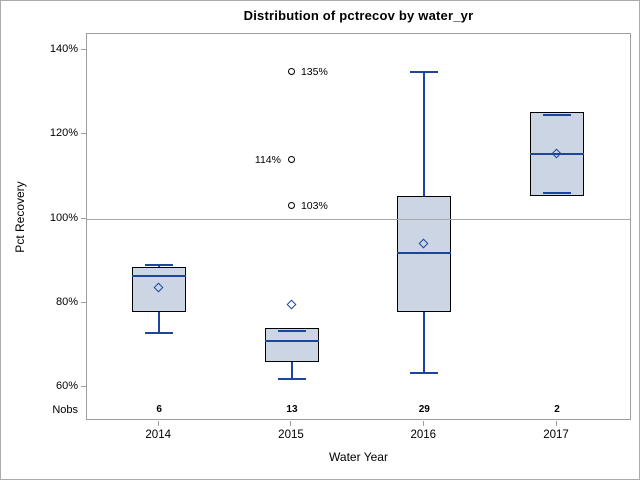 This screenshot has height=480, width=640. What do you see at coordinates (159, 289) in the screenshot?
I see `box-2014` at bounding box center [159, 289].